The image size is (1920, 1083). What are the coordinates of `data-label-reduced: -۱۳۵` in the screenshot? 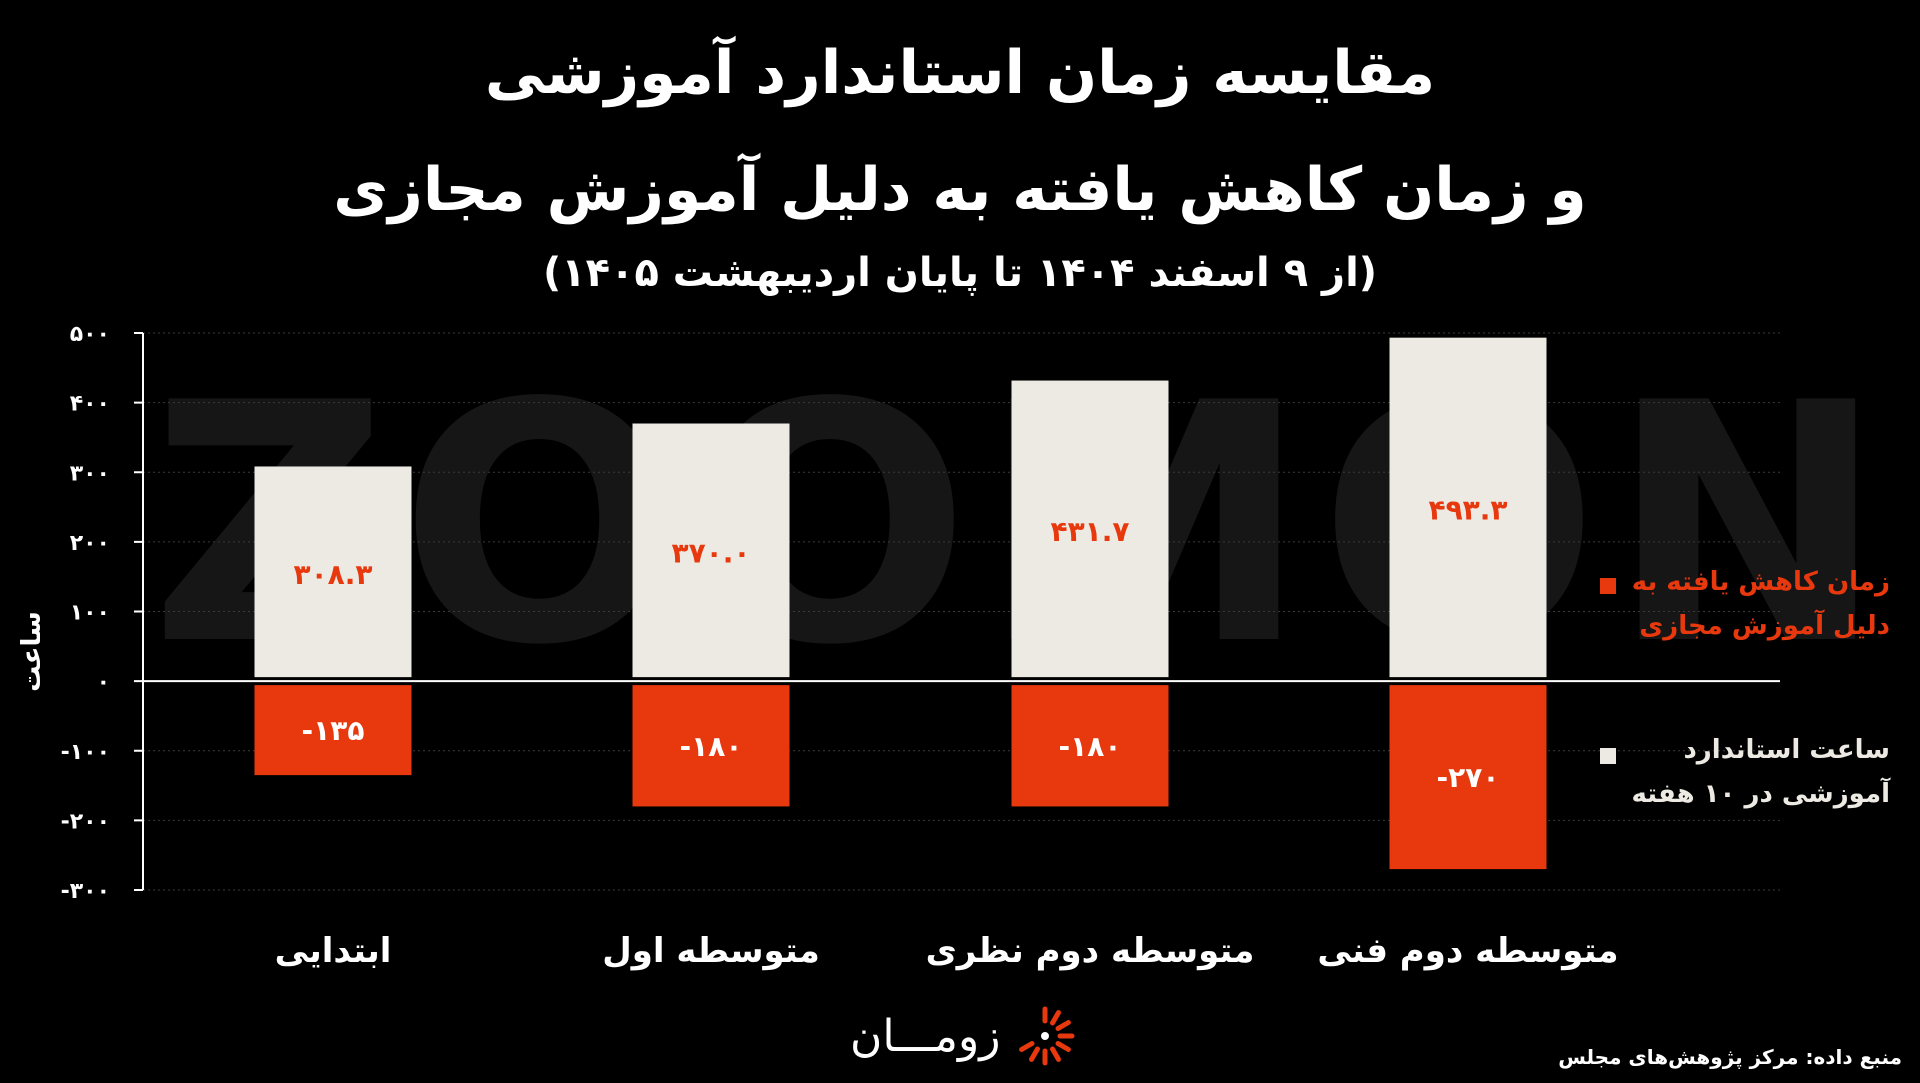 It's located at (333, 730).